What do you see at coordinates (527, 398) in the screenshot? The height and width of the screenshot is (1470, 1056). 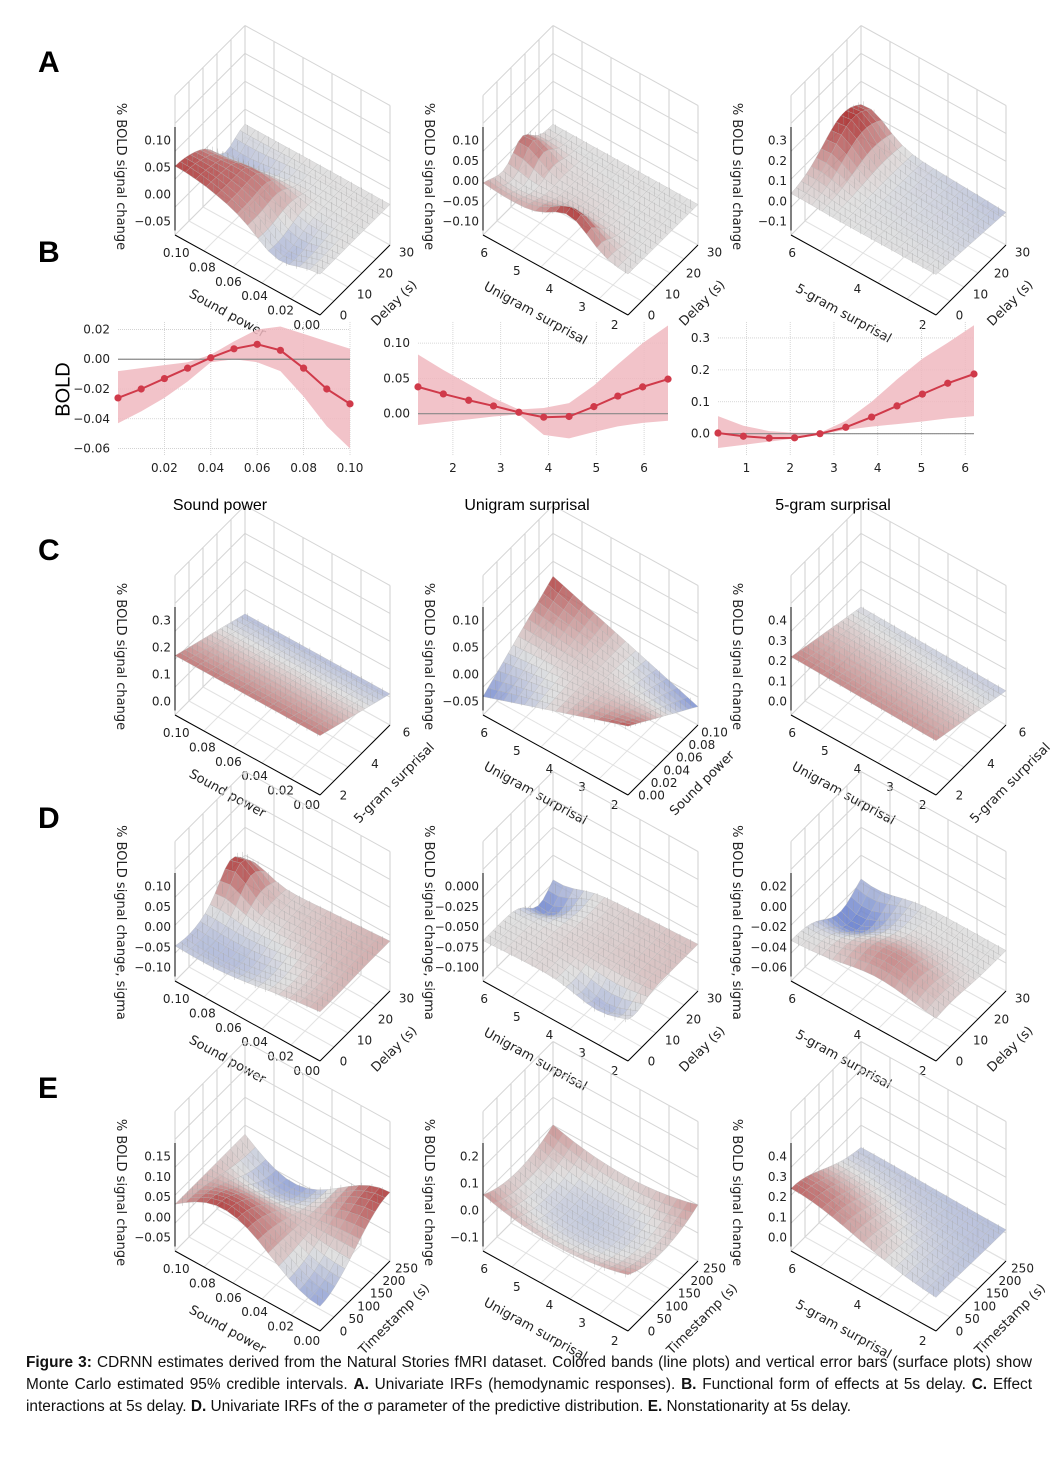 I see `line-chart-1: 2 3 4 5 6 0.10 0.05 0.00` at bounding box center [527, 398].